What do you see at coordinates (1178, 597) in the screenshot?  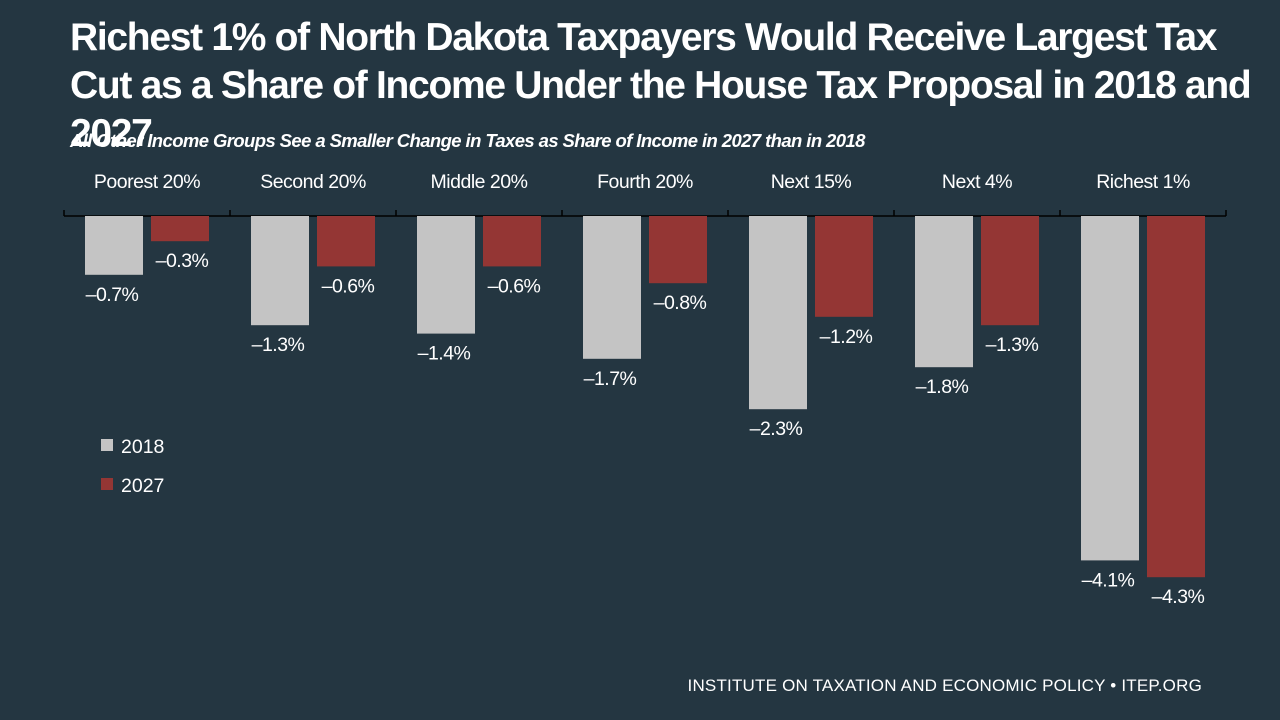 I see `data-label-2027-6: –4.3%` at bounding box center [1178, 597].